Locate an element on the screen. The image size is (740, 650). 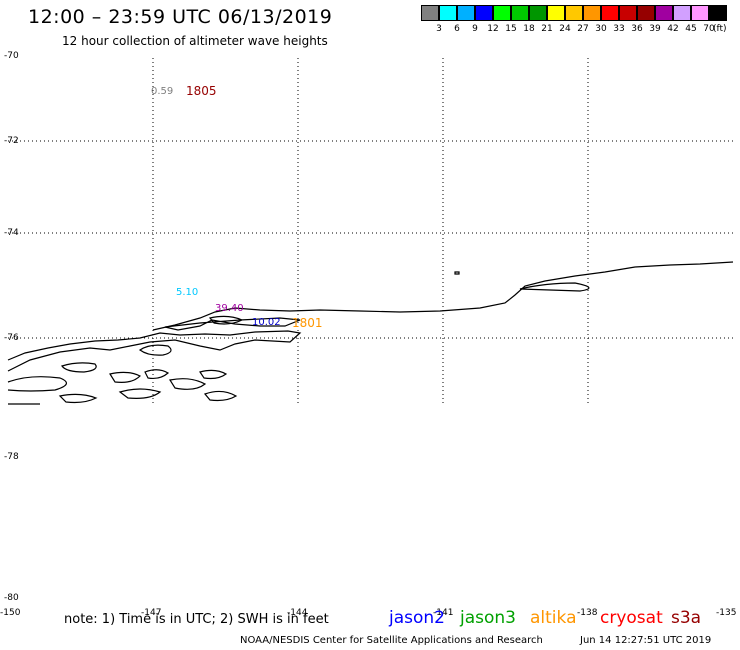
ice-shelf-lobe is located at coordinates (554, 287).